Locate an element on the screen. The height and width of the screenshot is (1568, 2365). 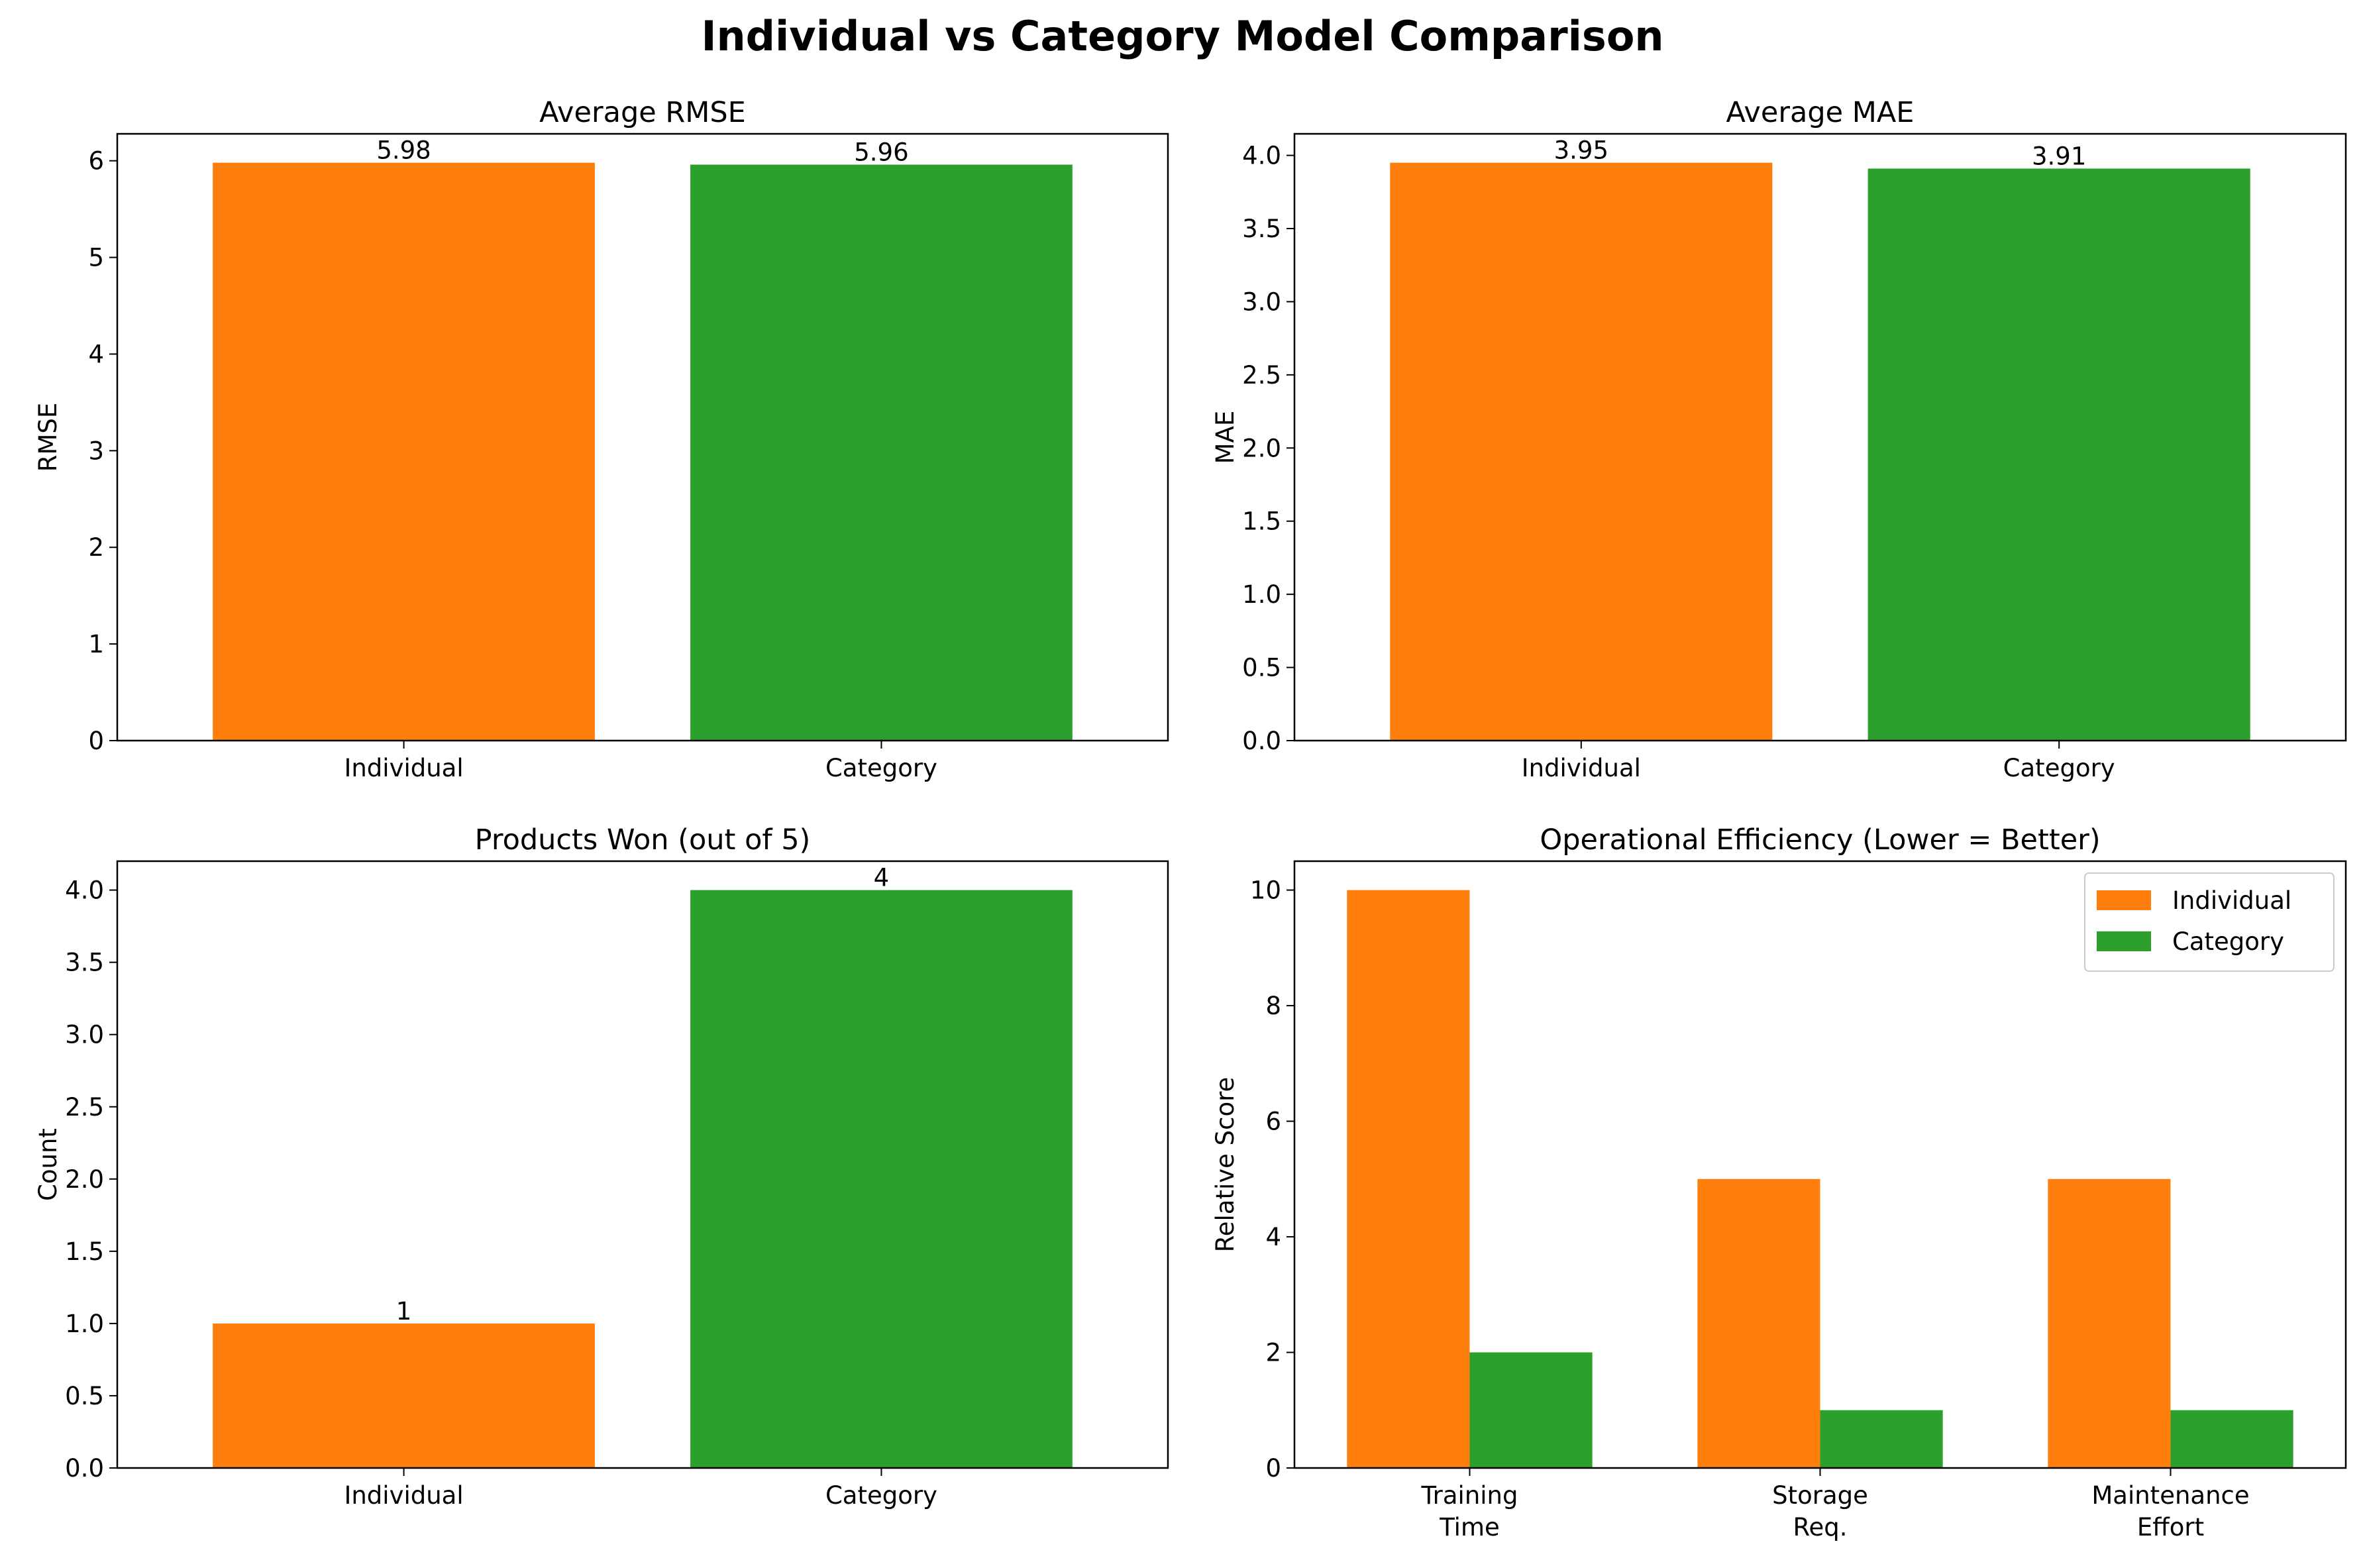
y-axis-label: MAE is located at coordinates (1225, 437).